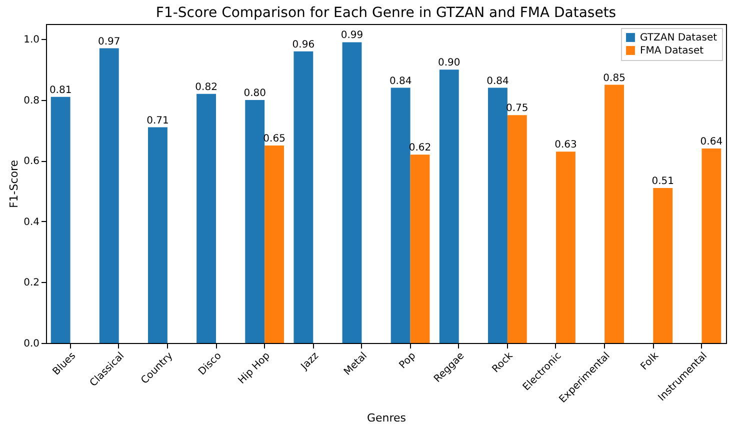 This screenshot has height=432, width=738. I want to click on x-tick-label: Folk, so click(650, 361).